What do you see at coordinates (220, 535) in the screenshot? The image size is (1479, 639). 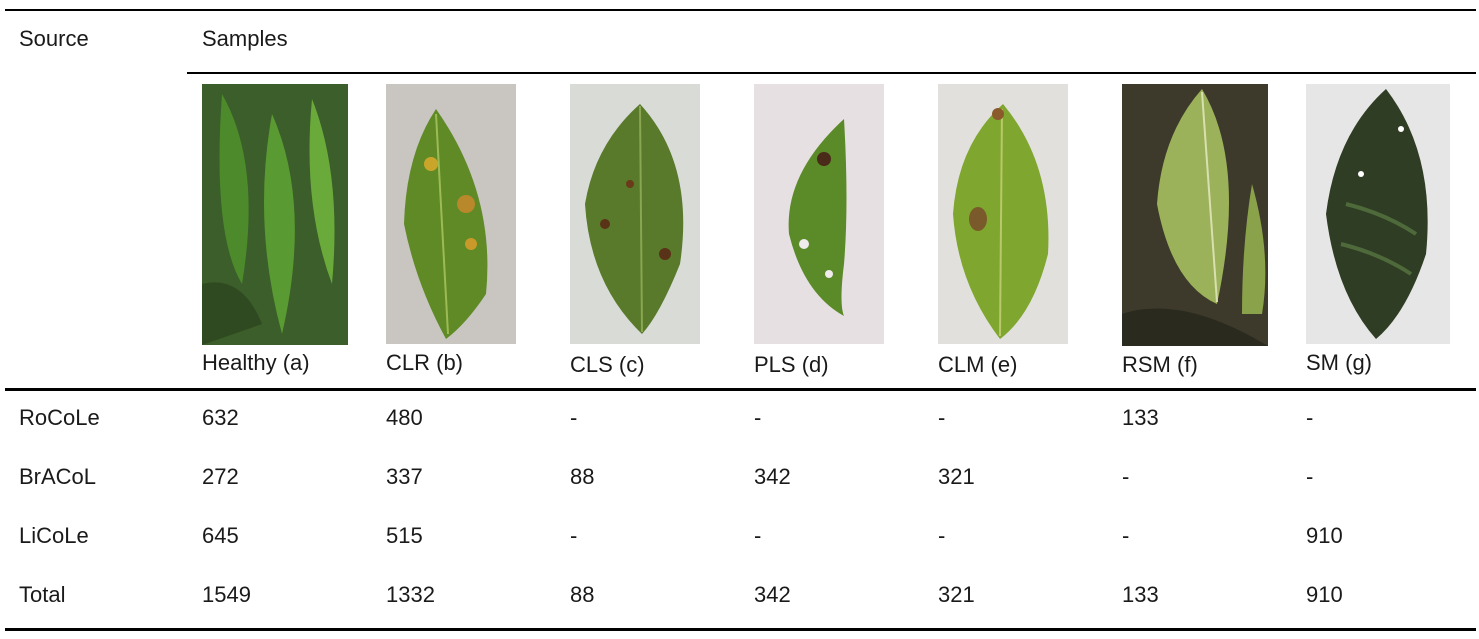 I see `table-cell: 645` at bounding box center [220, 535].